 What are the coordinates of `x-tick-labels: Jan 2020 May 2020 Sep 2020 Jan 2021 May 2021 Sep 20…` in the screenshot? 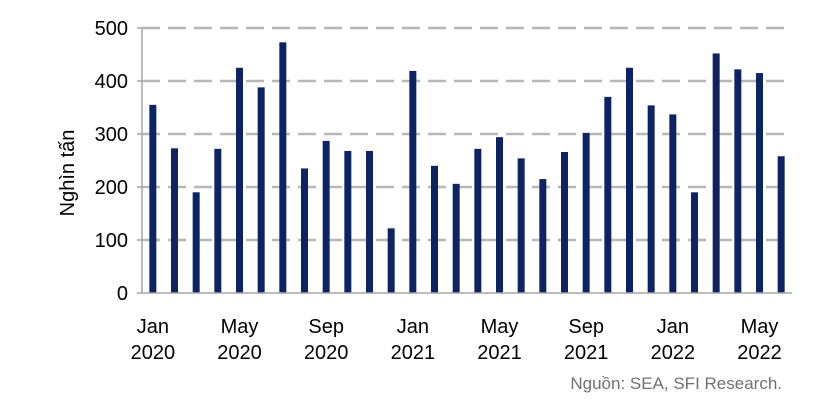 It's located at (456, 340).